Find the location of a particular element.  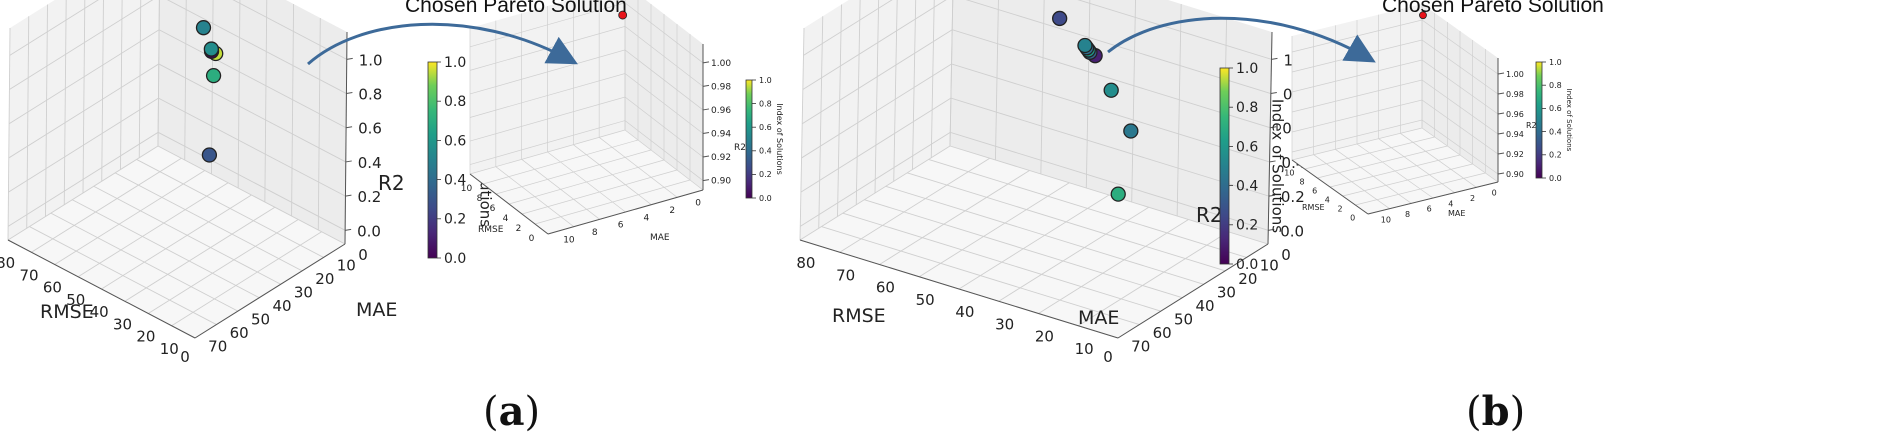

a-main-mae-label: MAE is located at coordinates (376, 310).